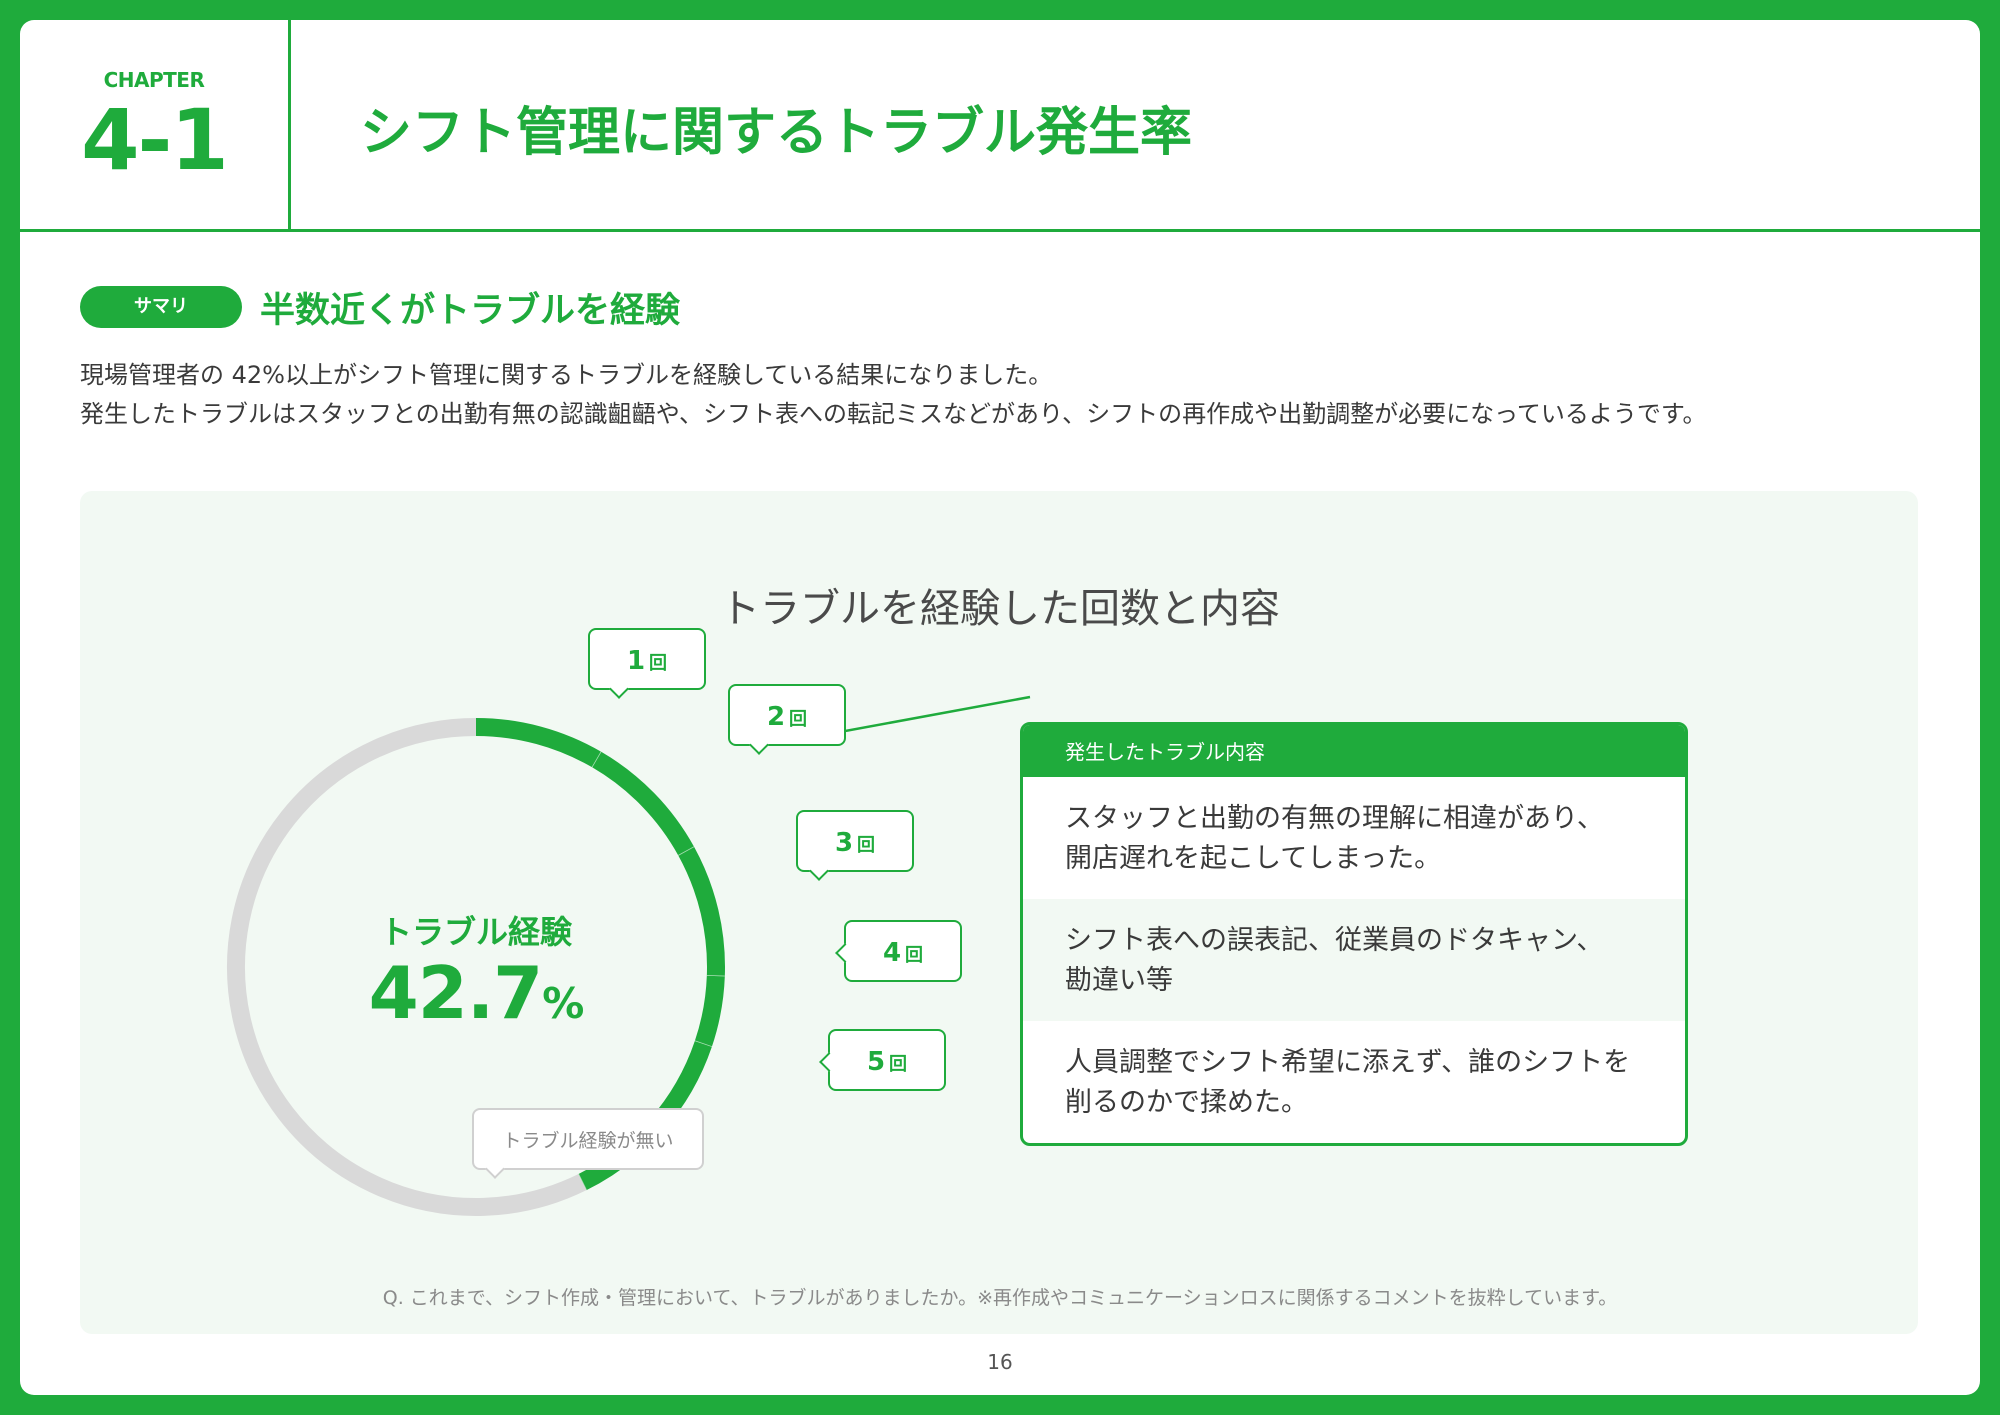 This screenshot has height=1415, width=2000. What do you see at coordinates (1186, 1102) in the screenshot?
I see `trouble-item-3-line-2: 削るのかで揉めた。` at bounding box center [1186, 1102].